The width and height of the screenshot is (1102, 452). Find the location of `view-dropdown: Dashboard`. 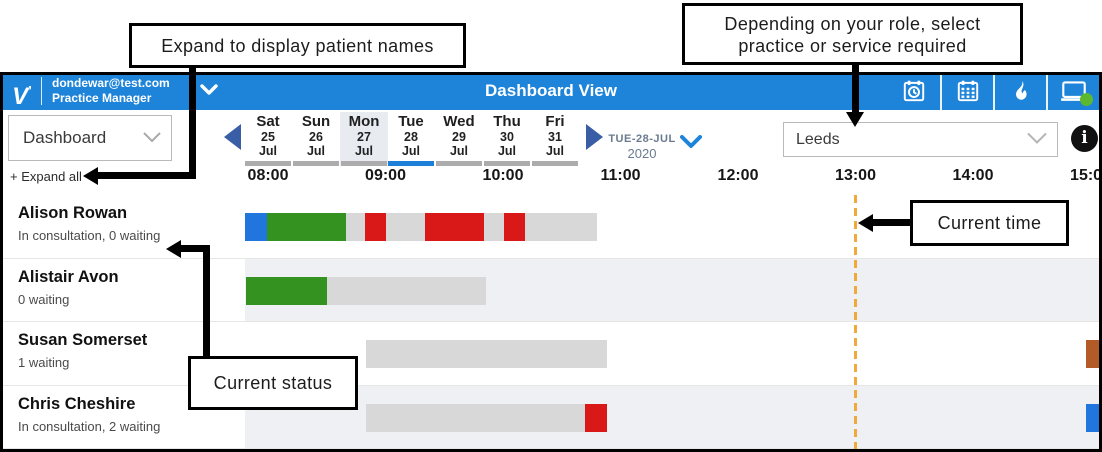

view-dropdown: Dashboard is located at coordinates (90, 138).